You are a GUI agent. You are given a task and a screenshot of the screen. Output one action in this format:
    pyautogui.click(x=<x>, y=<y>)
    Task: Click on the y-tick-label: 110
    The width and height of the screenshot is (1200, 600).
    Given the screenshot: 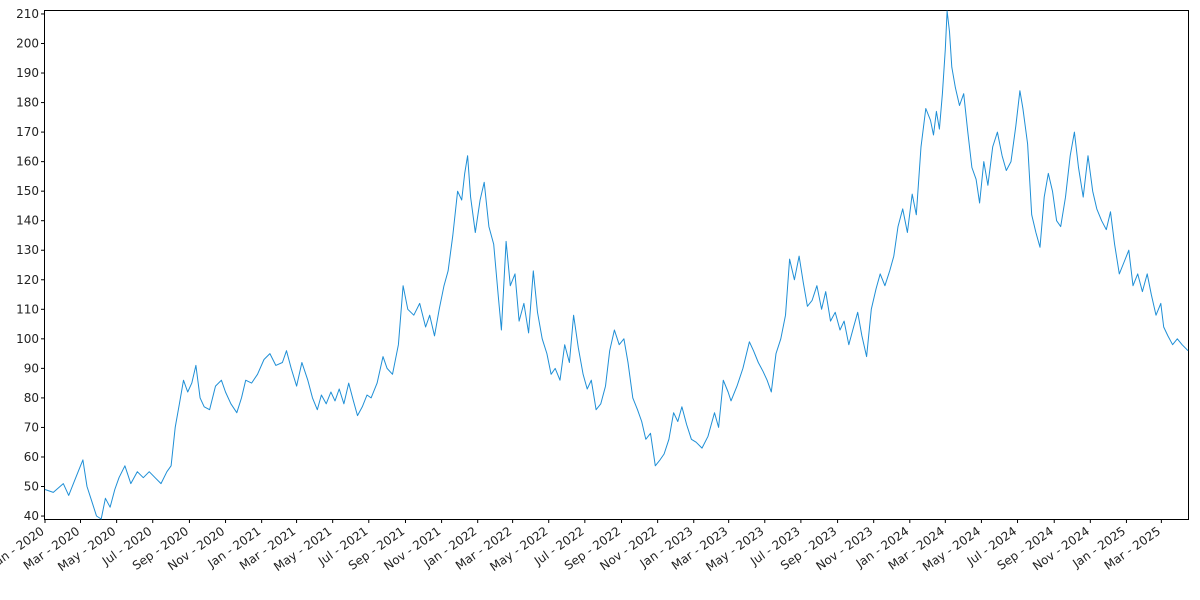 What is the action you would take?
    pyautogui.click(x=27, y=309)
    